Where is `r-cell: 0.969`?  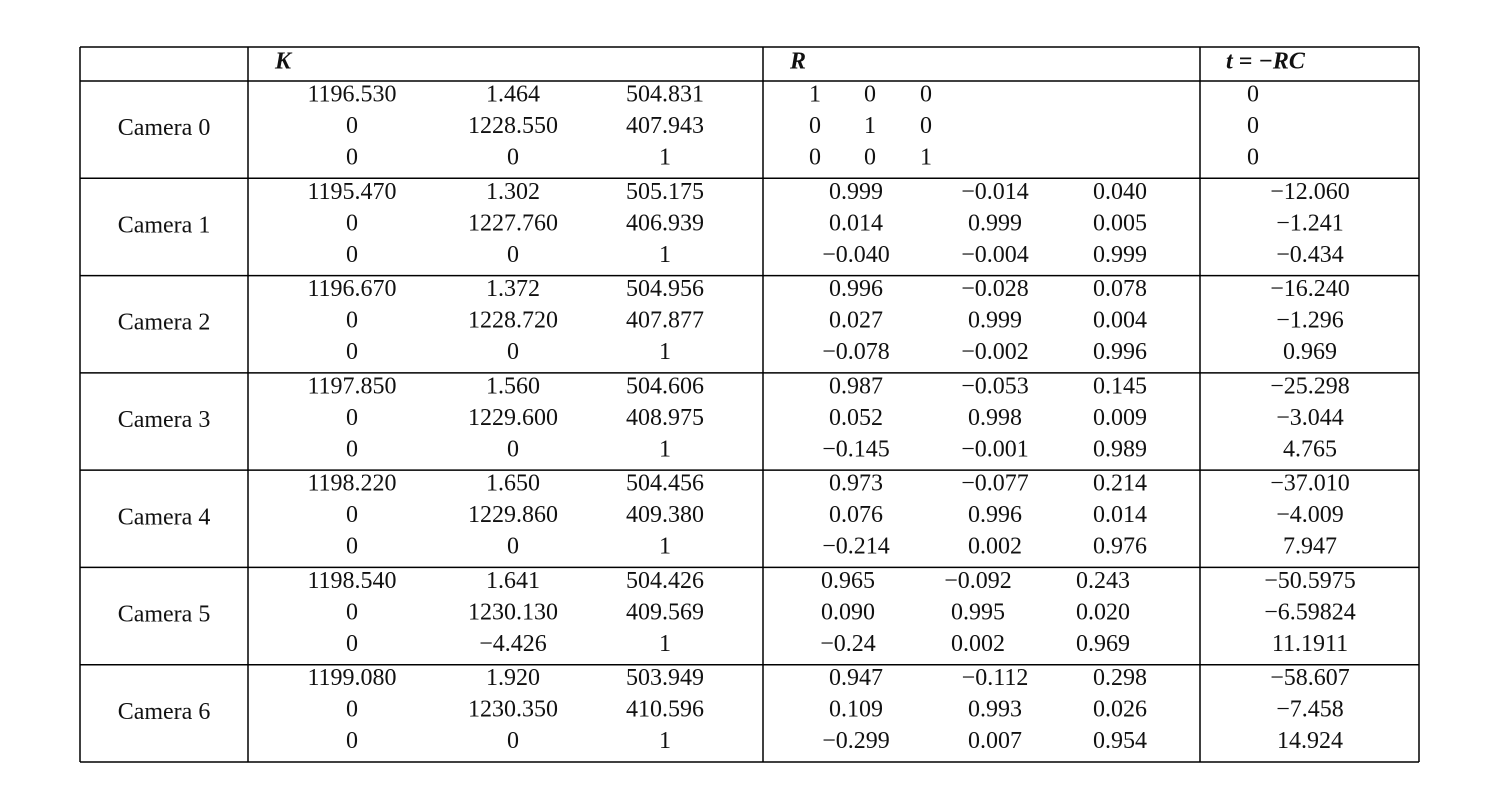 r-cell: 0.969 is located at coordinates (1103, 644).